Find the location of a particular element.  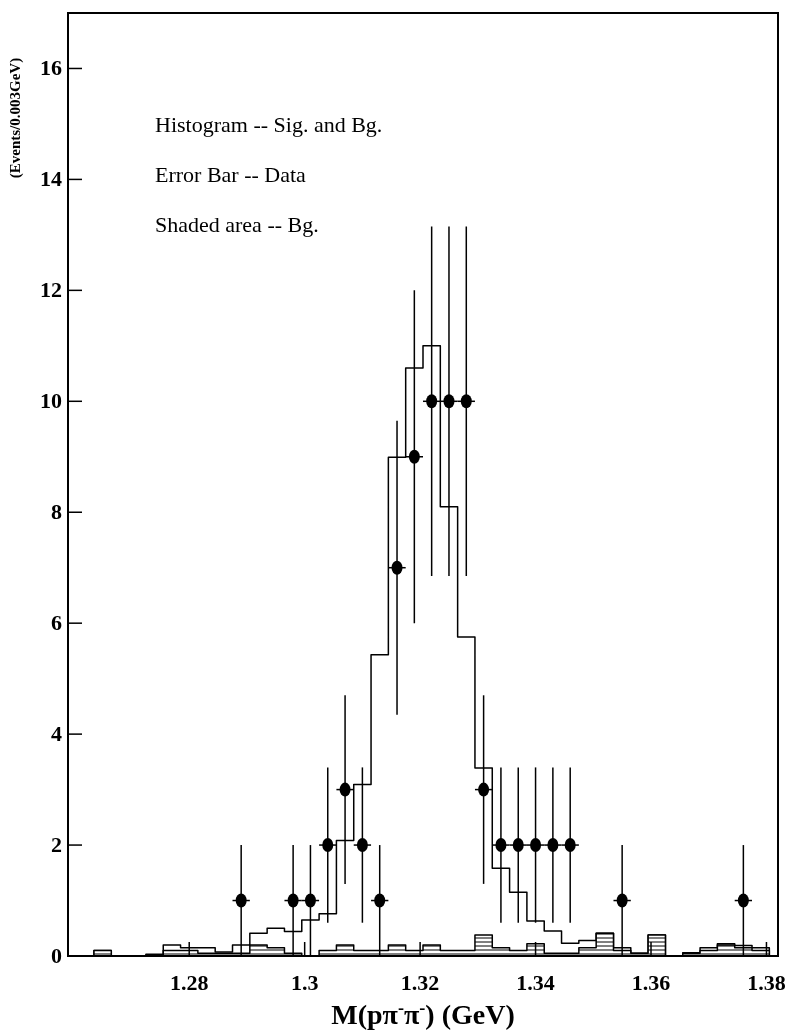

y-tick-label: 10 is located at coordinates (51, 401).